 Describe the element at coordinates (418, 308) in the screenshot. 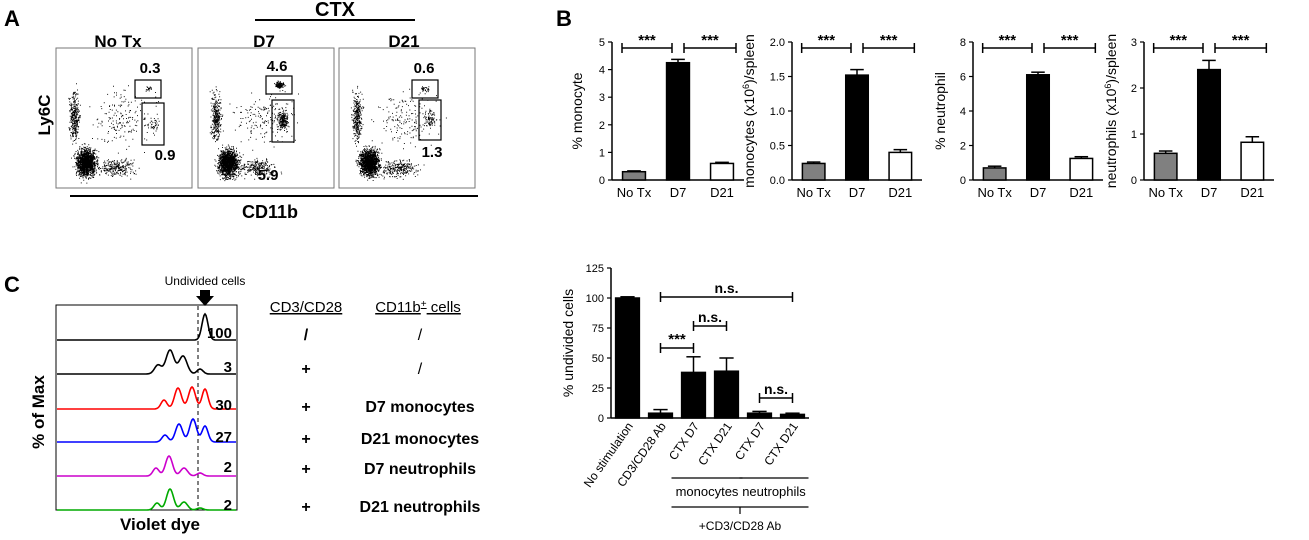

I see `col-header-cd11b-cells: CD11b+ cells` at that location.